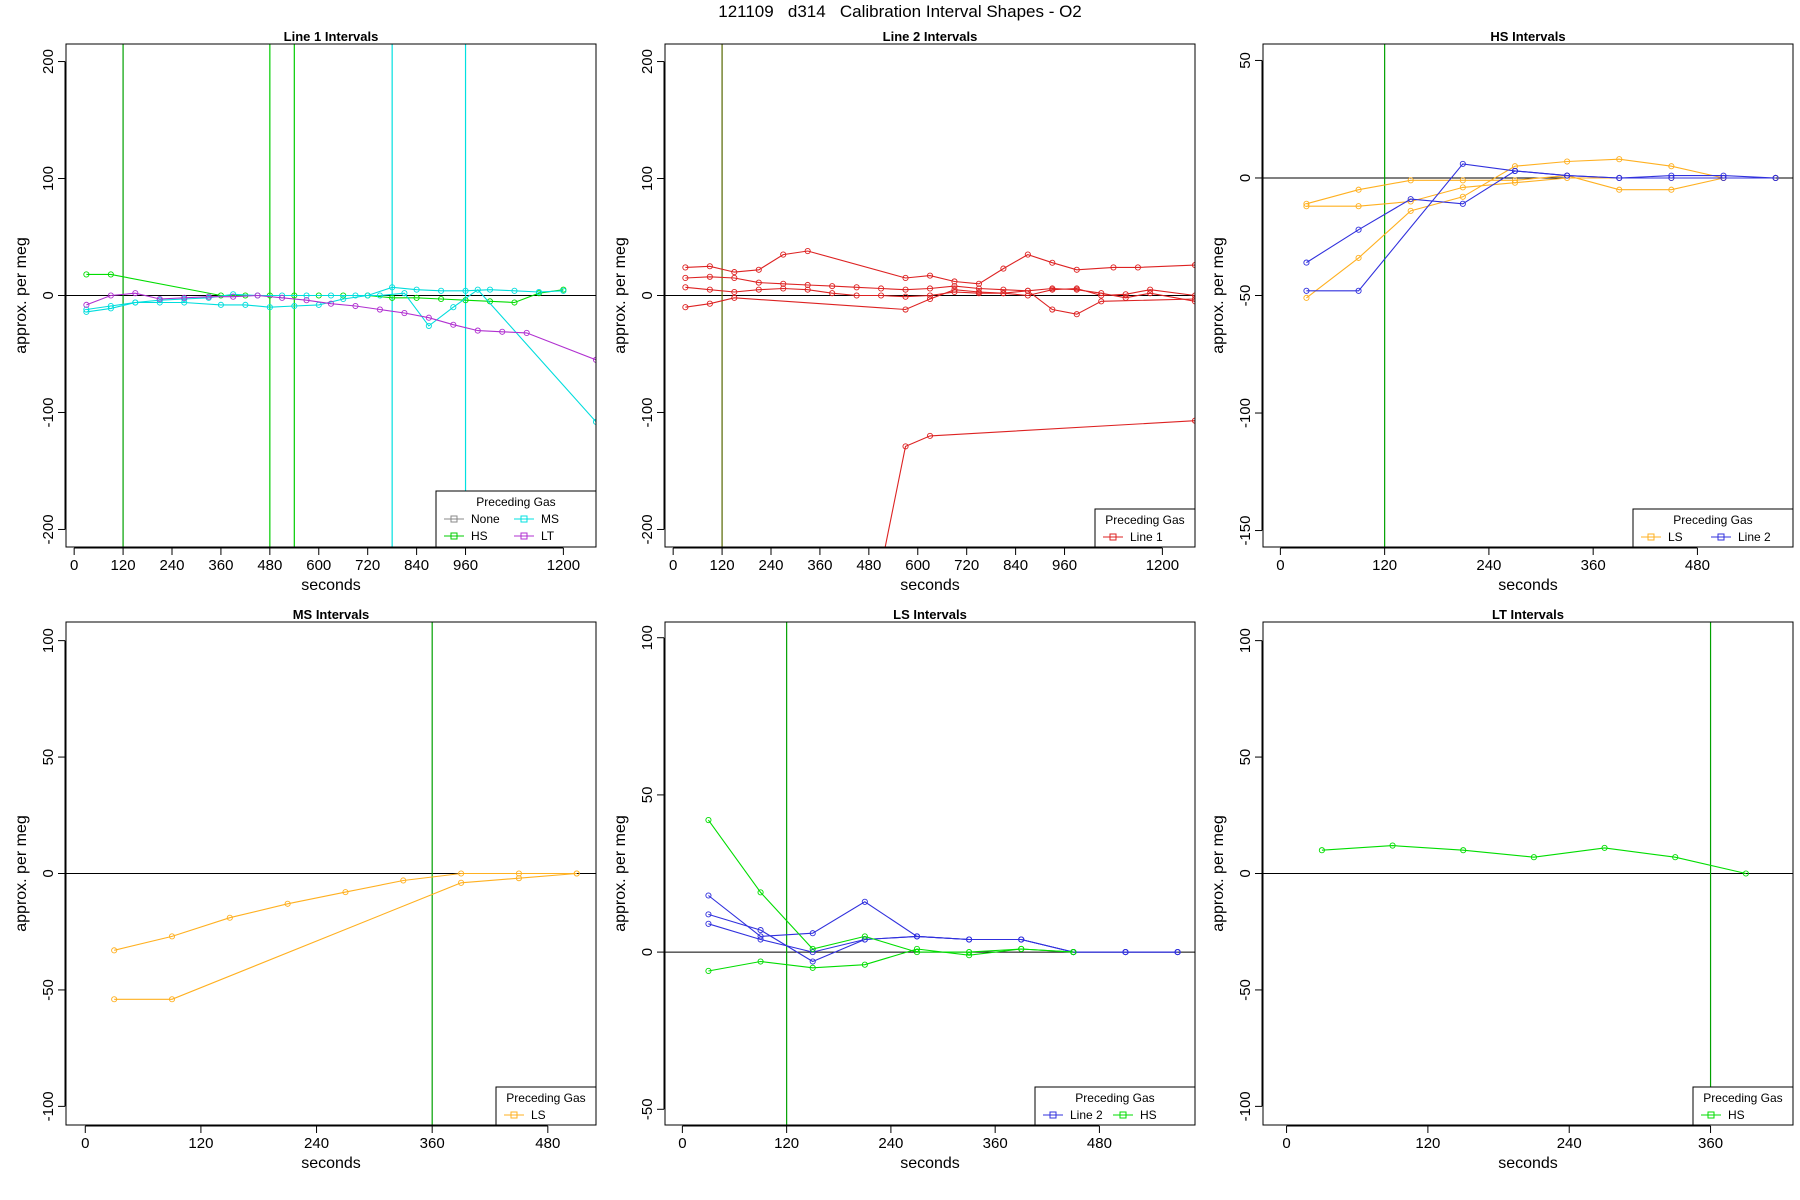  Describe the element at coordinates (1527, 36) in the screenshot. I see `chart-title: HS Intervals` at that location.